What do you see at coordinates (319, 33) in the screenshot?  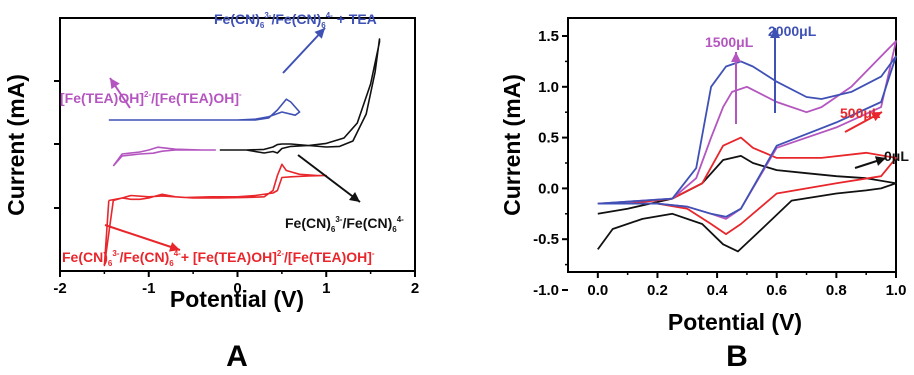 I see `chart-a-arrow-blue-head` at bounding box center [319, 33].